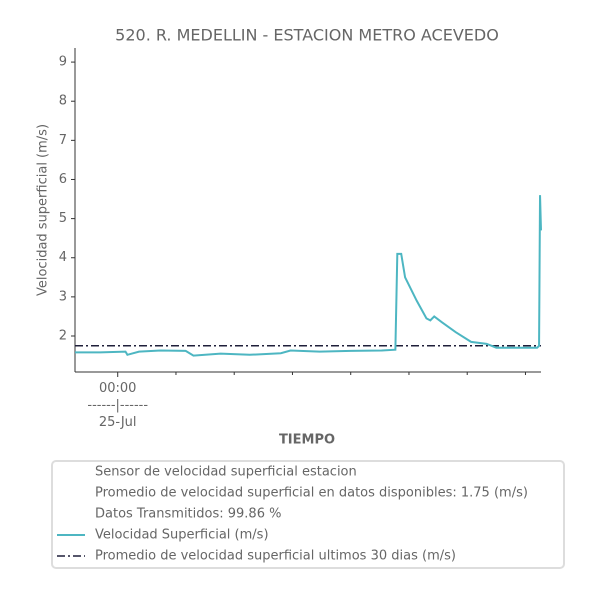 The image size is (600, 604). I want to click on x-axis-label: TIEMPO, so click(307, 440).